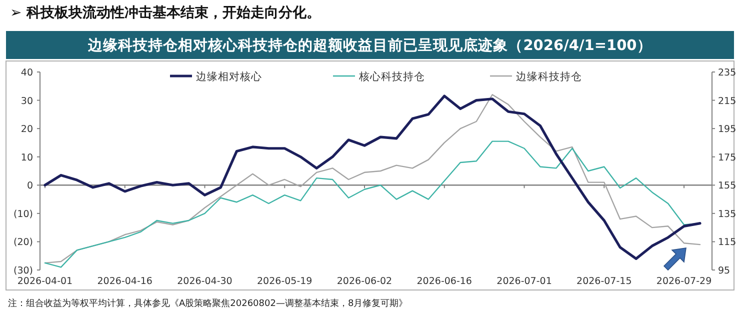 The width and height of the screenshot is (740, 316). Describe the element at coordinates (26, 158) in the screenshot. I see `y-tick-label: 10` at that location.